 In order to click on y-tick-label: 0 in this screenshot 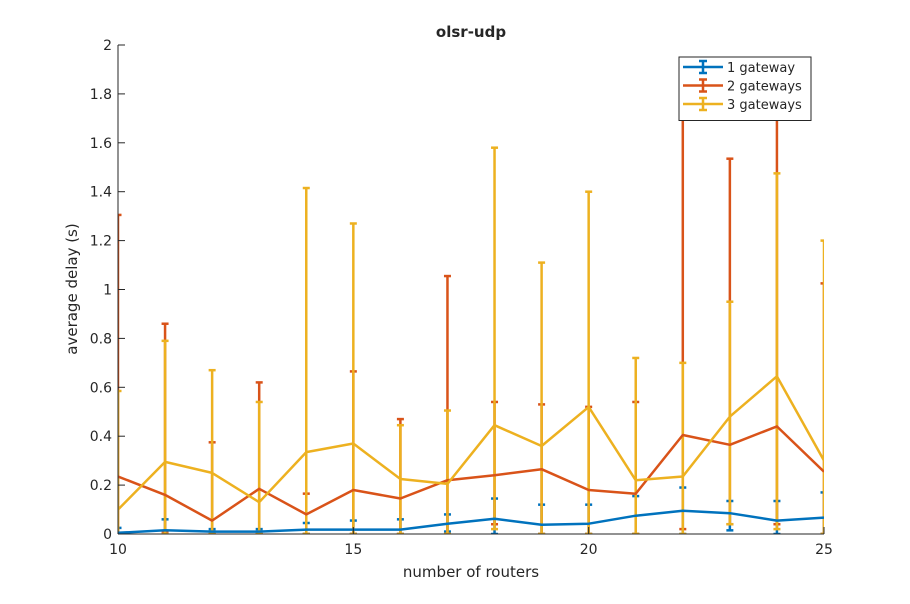, I will do `click(107, 535)`.